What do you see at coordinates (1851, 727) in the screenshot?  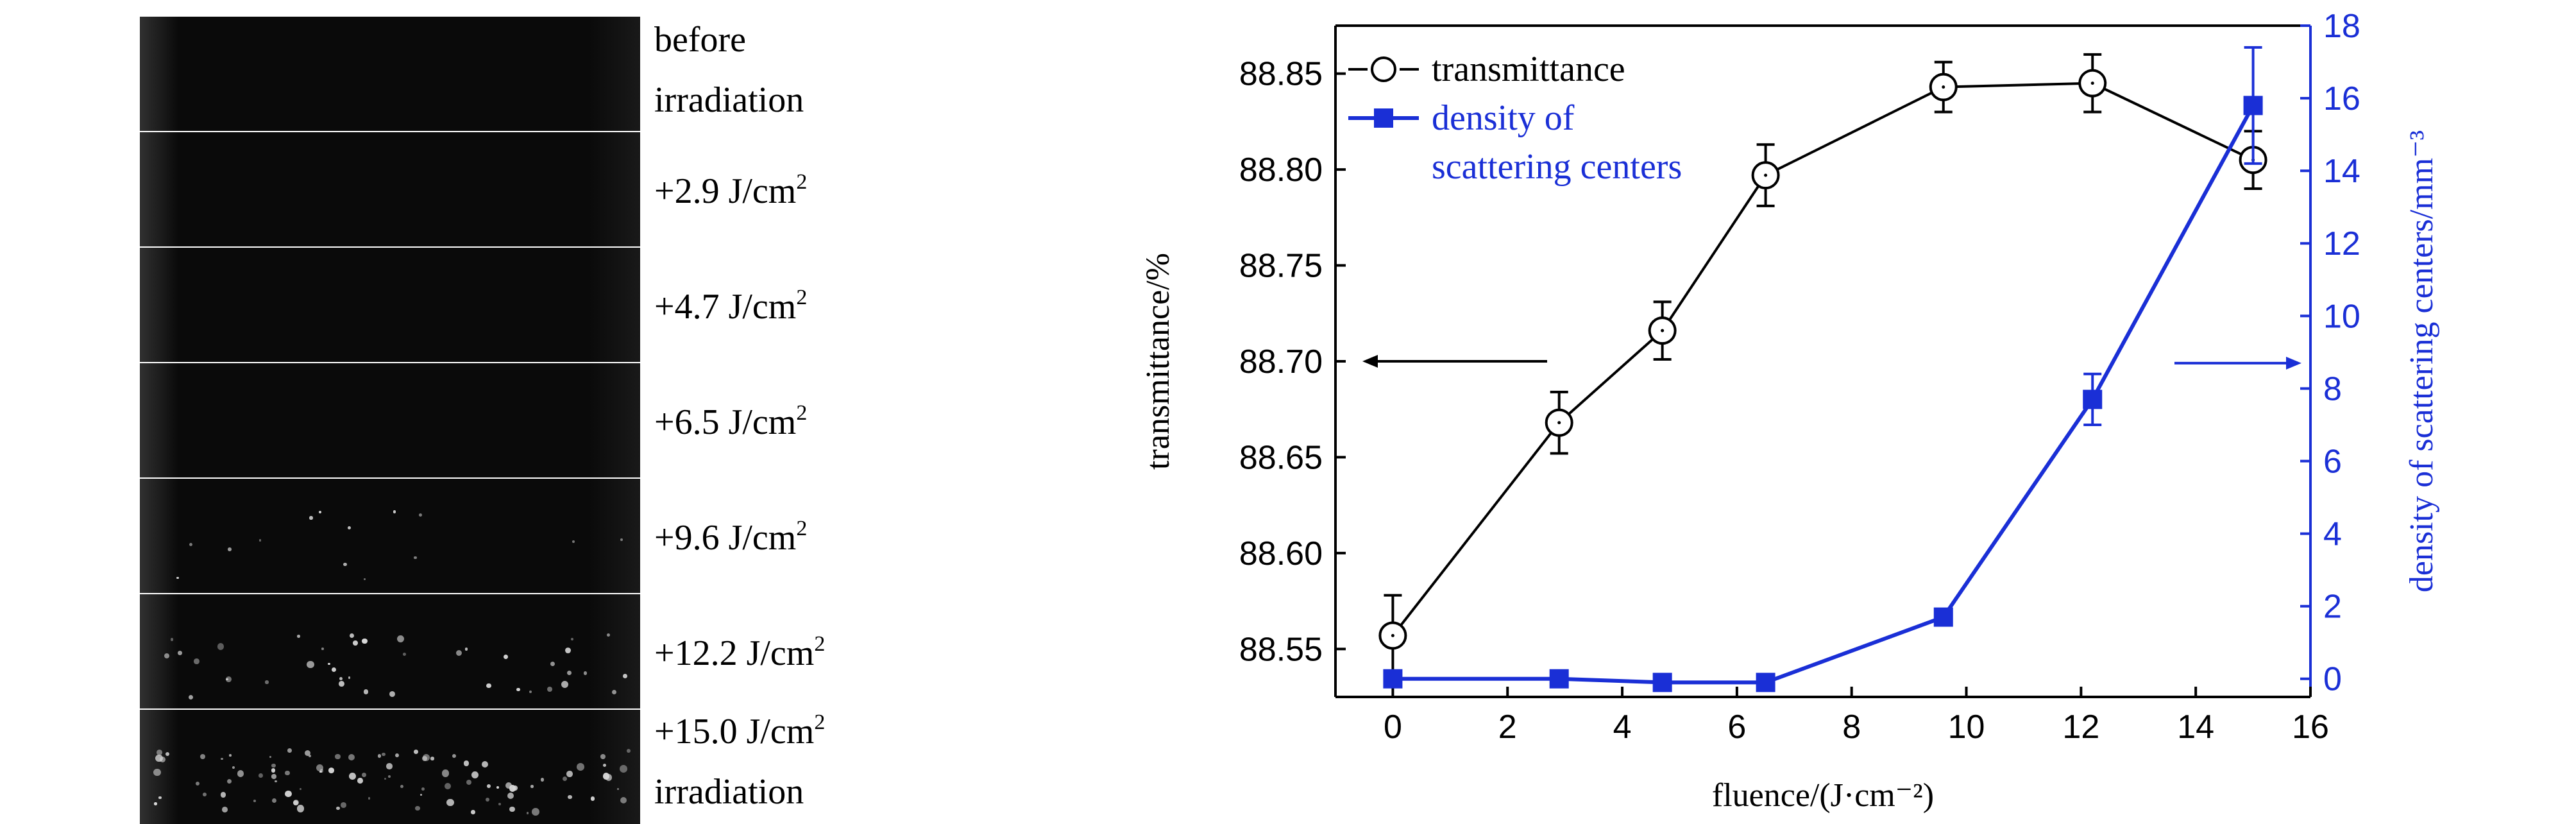 I see `x-tick-label: 8` at bounding box center [1851, 727].